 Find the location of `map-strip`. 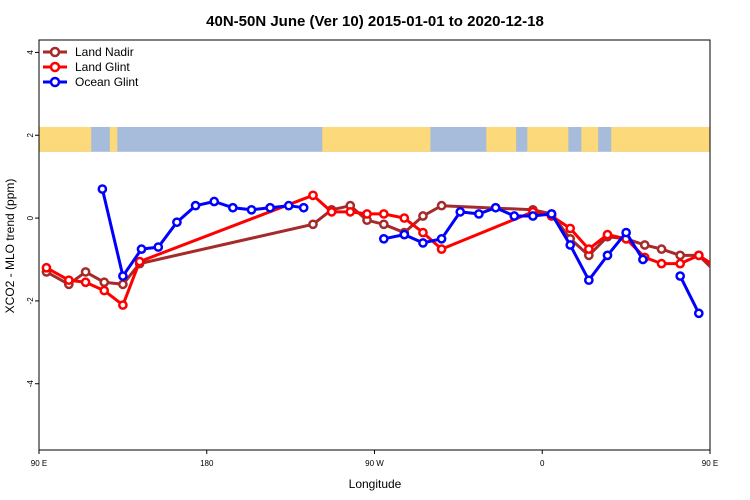

map-strip is located at coordinates (374, 139).